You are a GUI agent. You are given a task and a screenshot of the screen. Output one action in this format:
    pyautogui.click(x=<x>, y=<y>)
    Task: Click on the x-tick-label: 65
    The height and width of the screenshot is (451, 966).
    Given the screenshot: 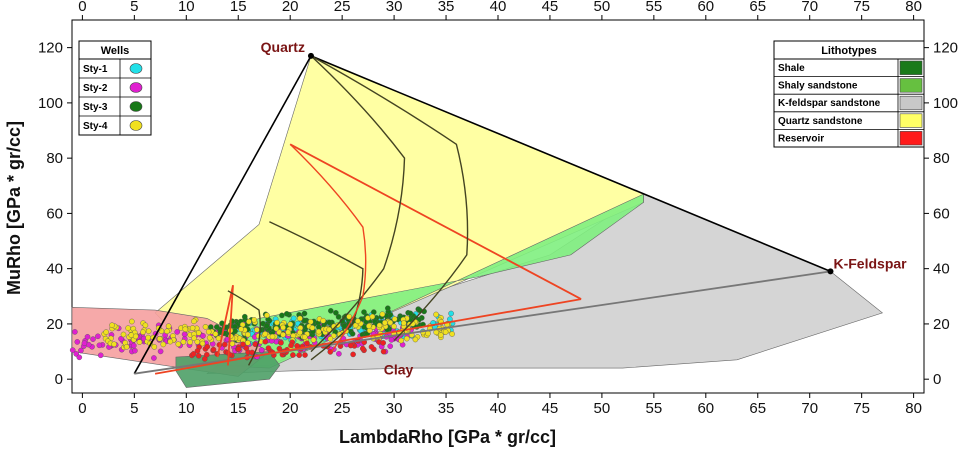 What is the action you would take?
    pyautogui.click(x=757, y=408)
    